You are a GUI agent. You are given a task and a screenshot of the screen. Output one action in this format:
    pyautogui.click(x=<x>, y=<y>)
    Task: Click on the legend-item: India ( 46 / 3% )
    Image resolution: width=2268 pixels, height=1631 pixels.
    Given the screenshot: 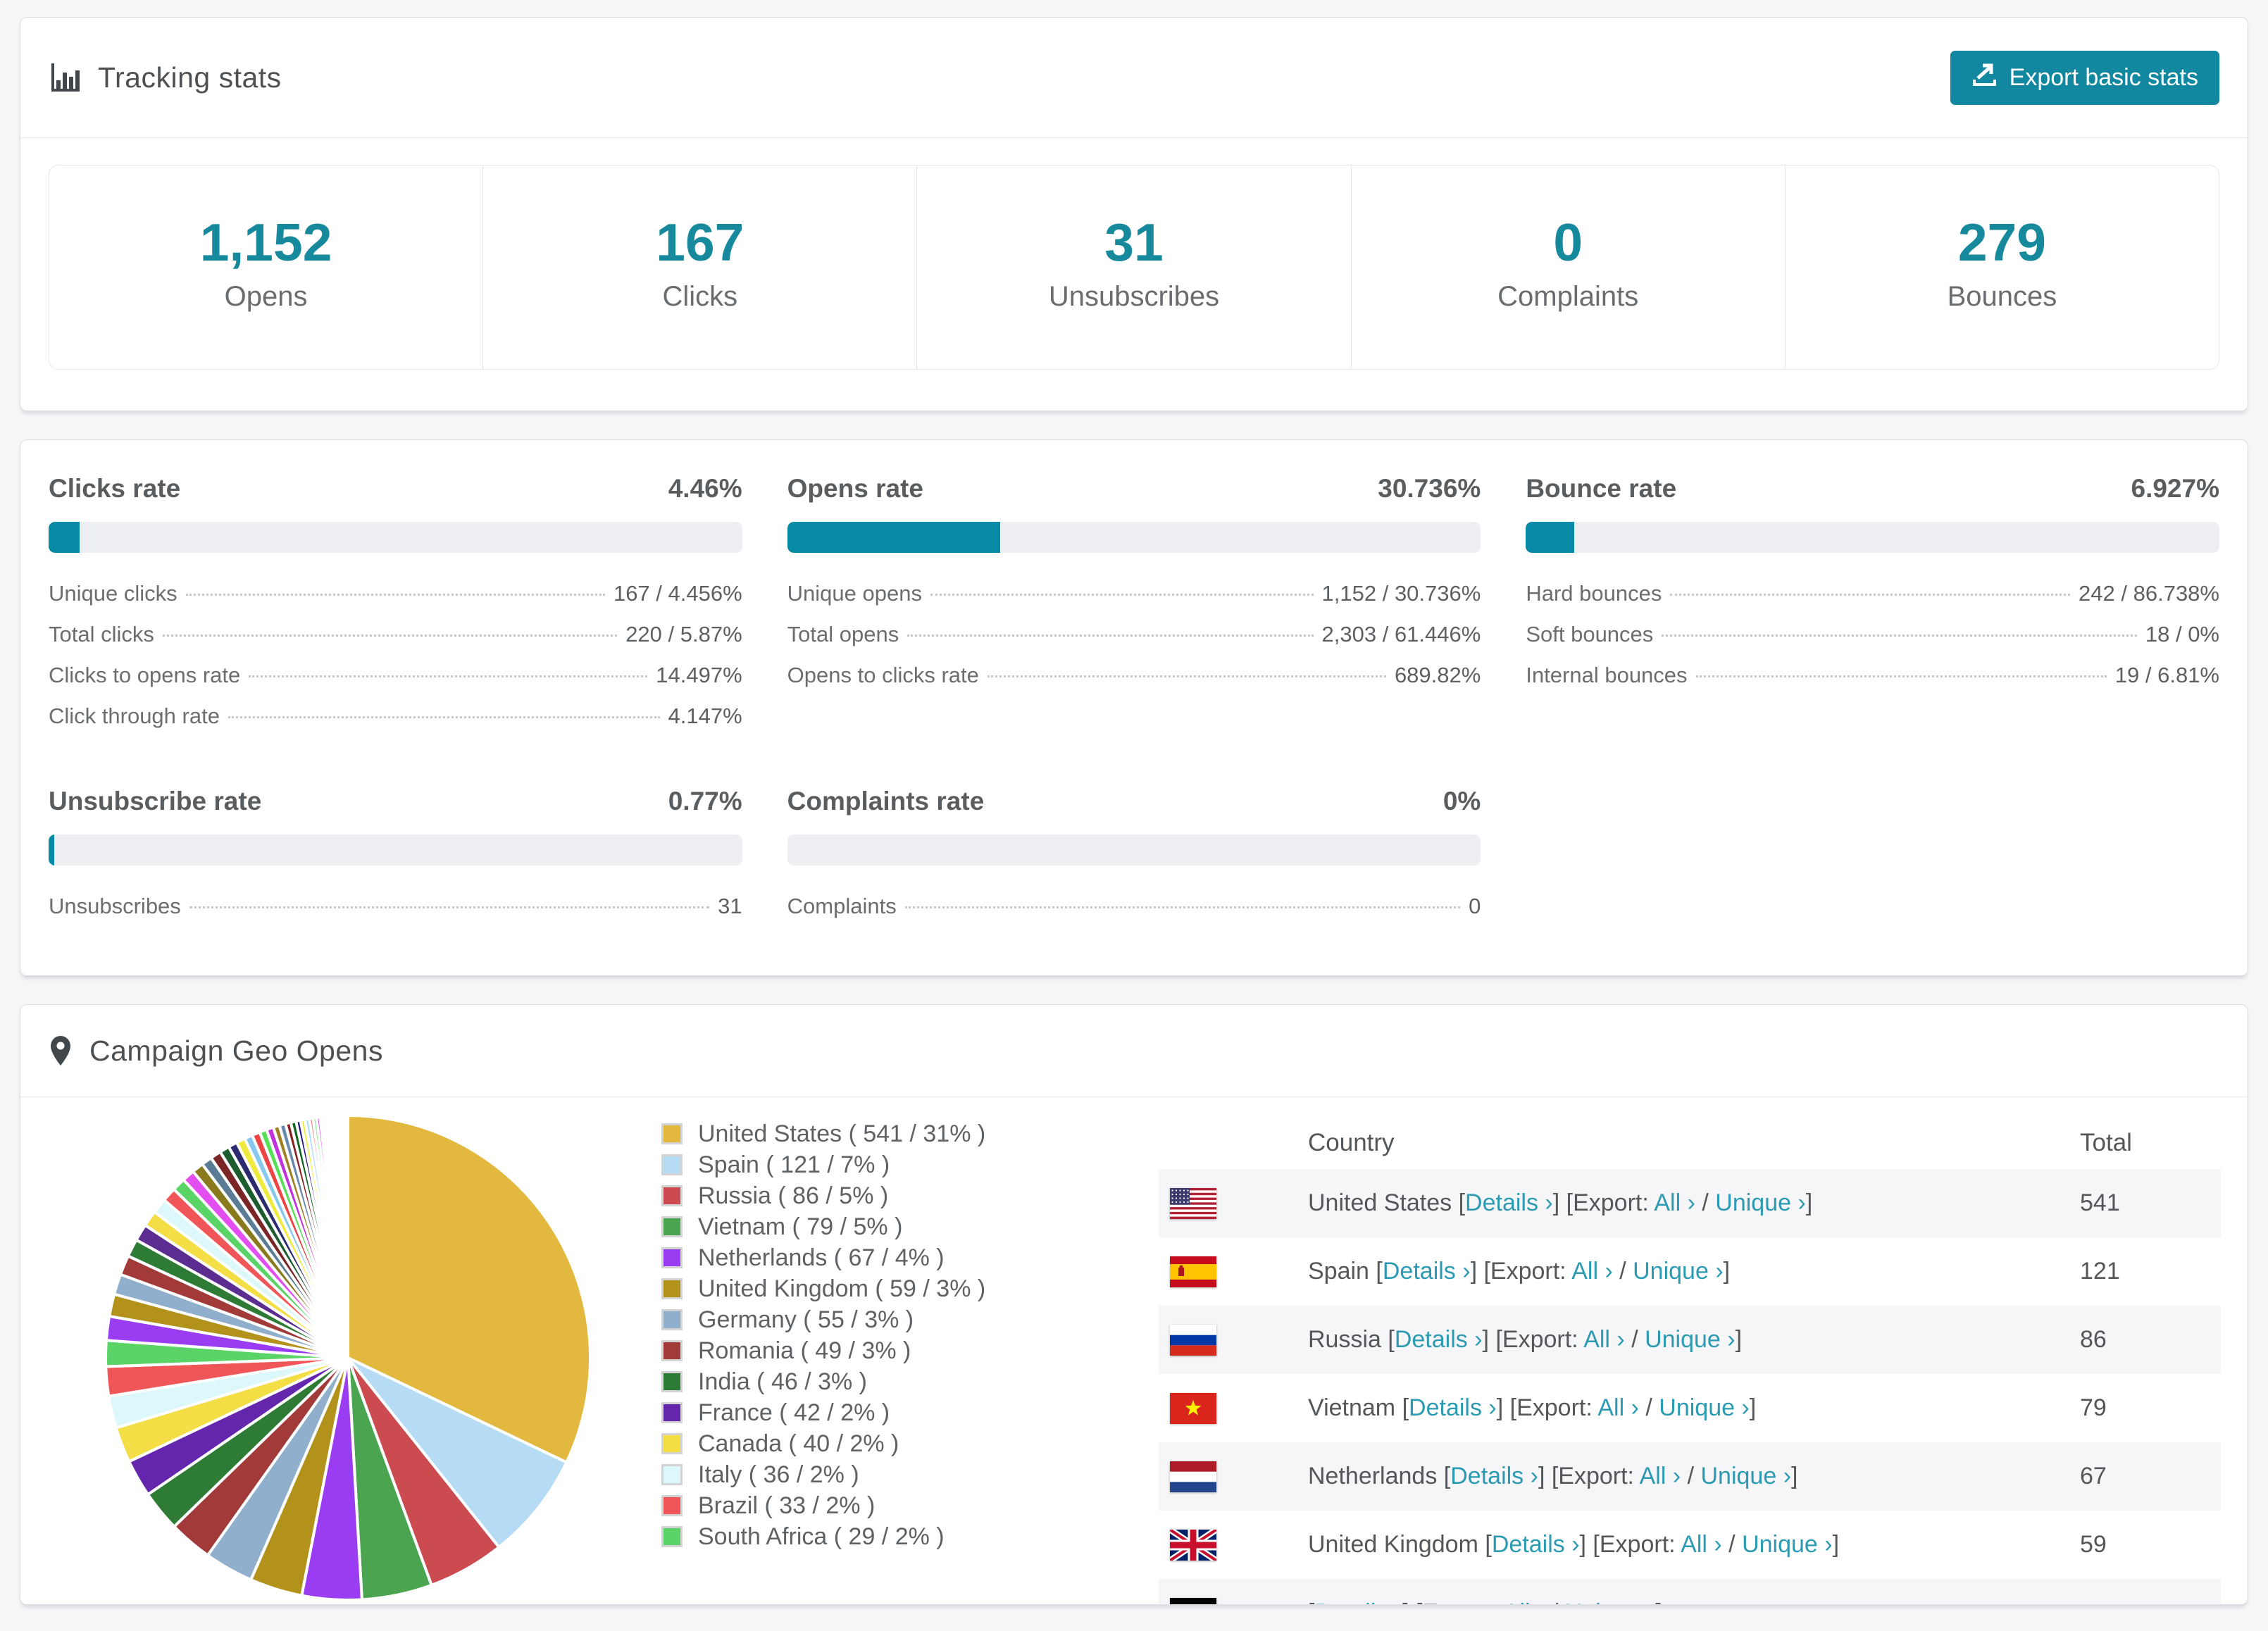 What is the action you would take?
    pyautogui.click(x=845, y=1381)
    